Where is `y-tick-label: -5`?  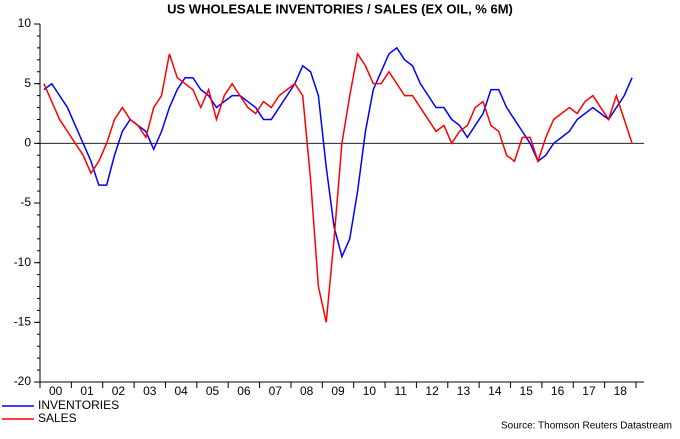
y-tick-label: -5 is located at coordinates (25, 202).